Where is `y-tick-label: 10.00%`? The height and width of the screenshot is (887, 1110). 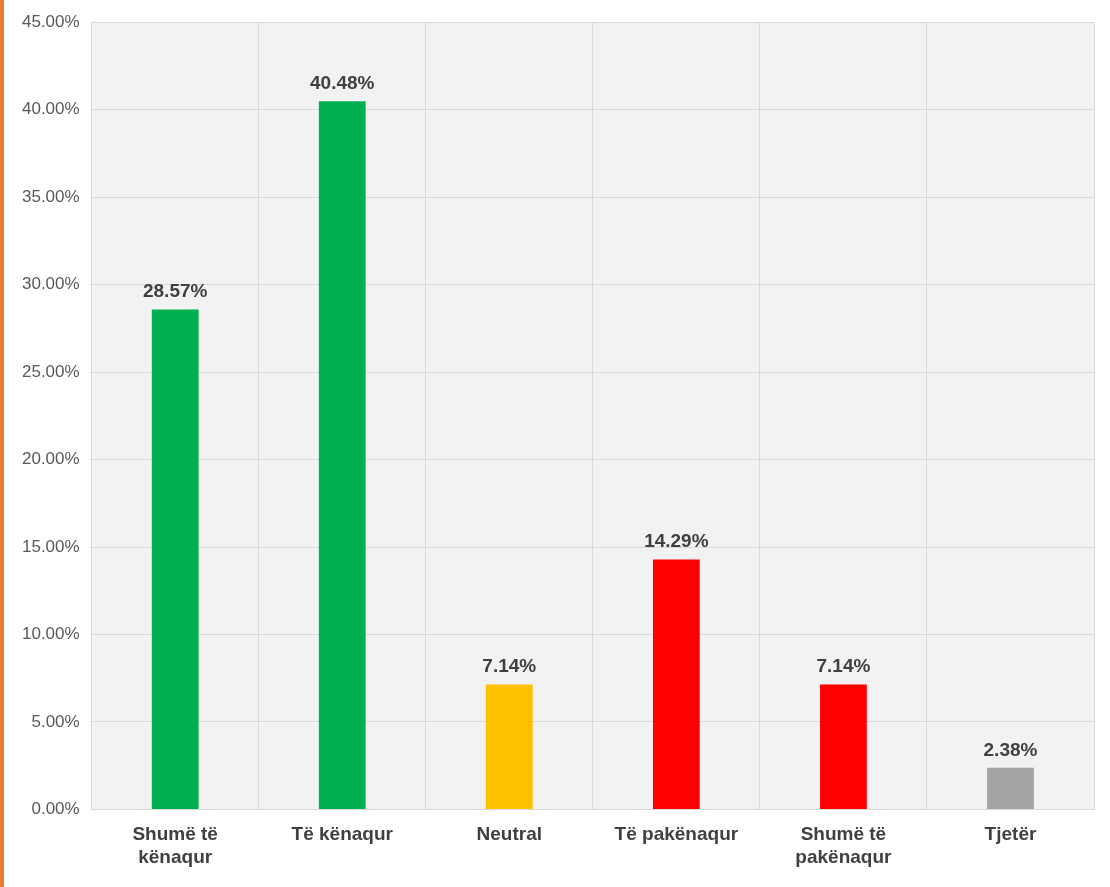 y-tick-label: 10.00% is located at coordinates (50, 634).